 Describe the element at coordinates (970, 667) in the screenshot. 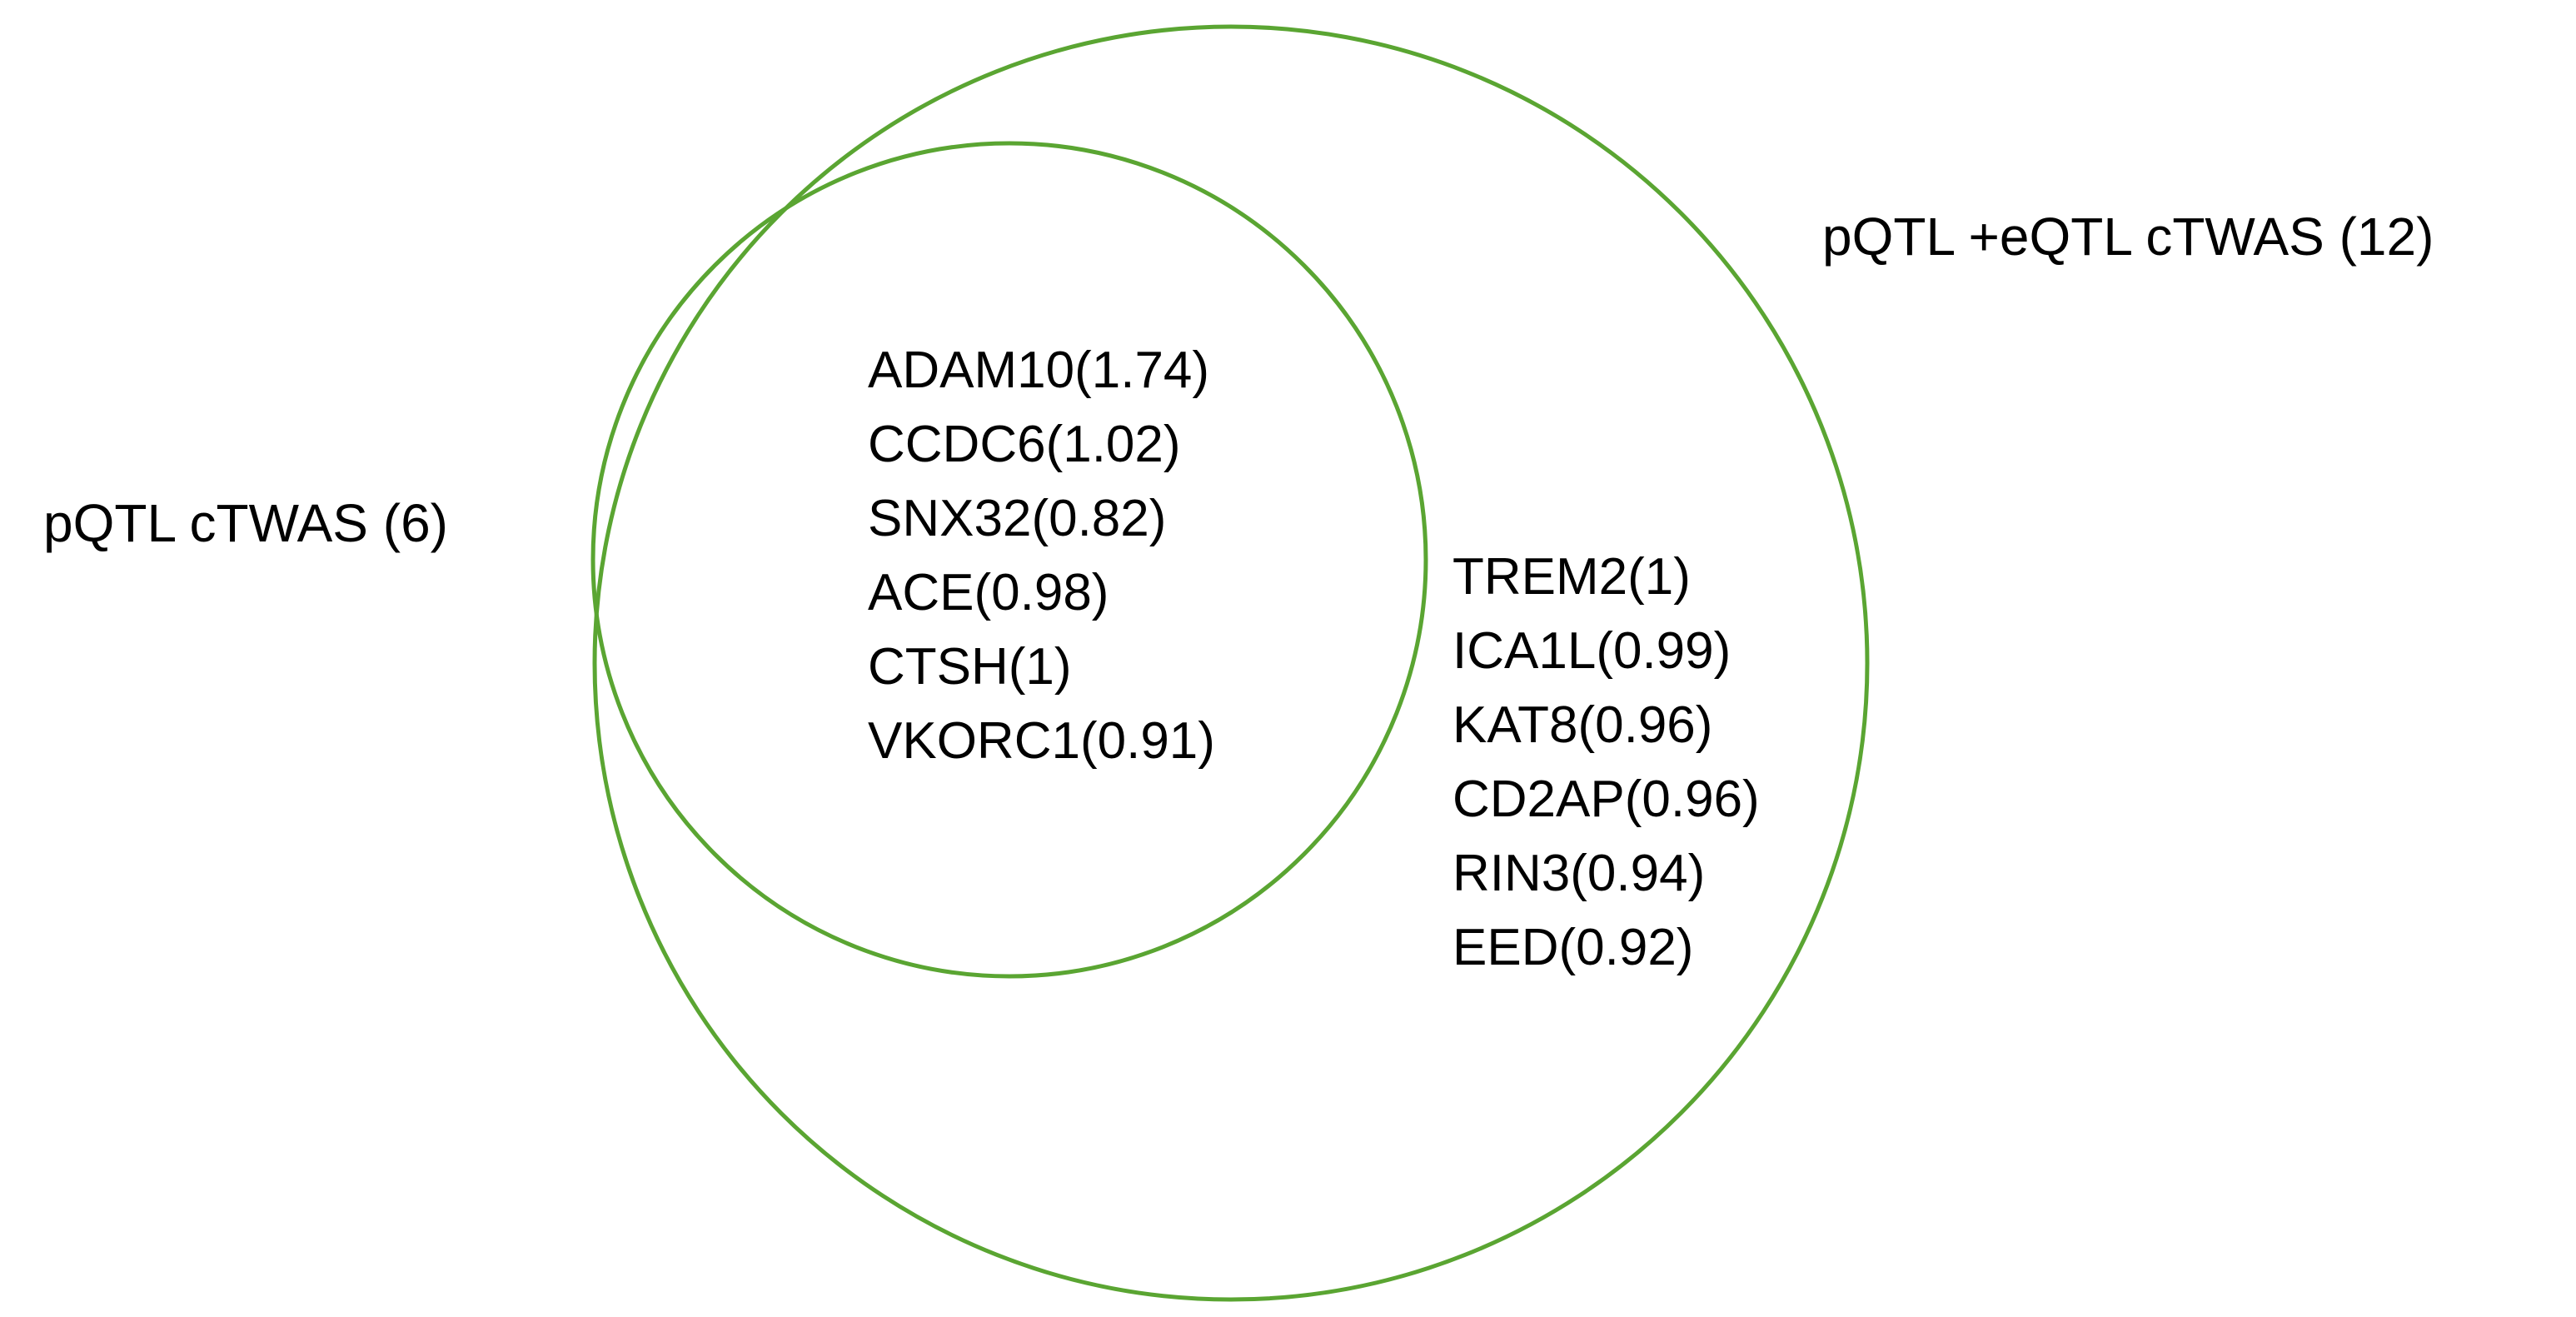

I see `gene-item: CTSH(1)` at that location.